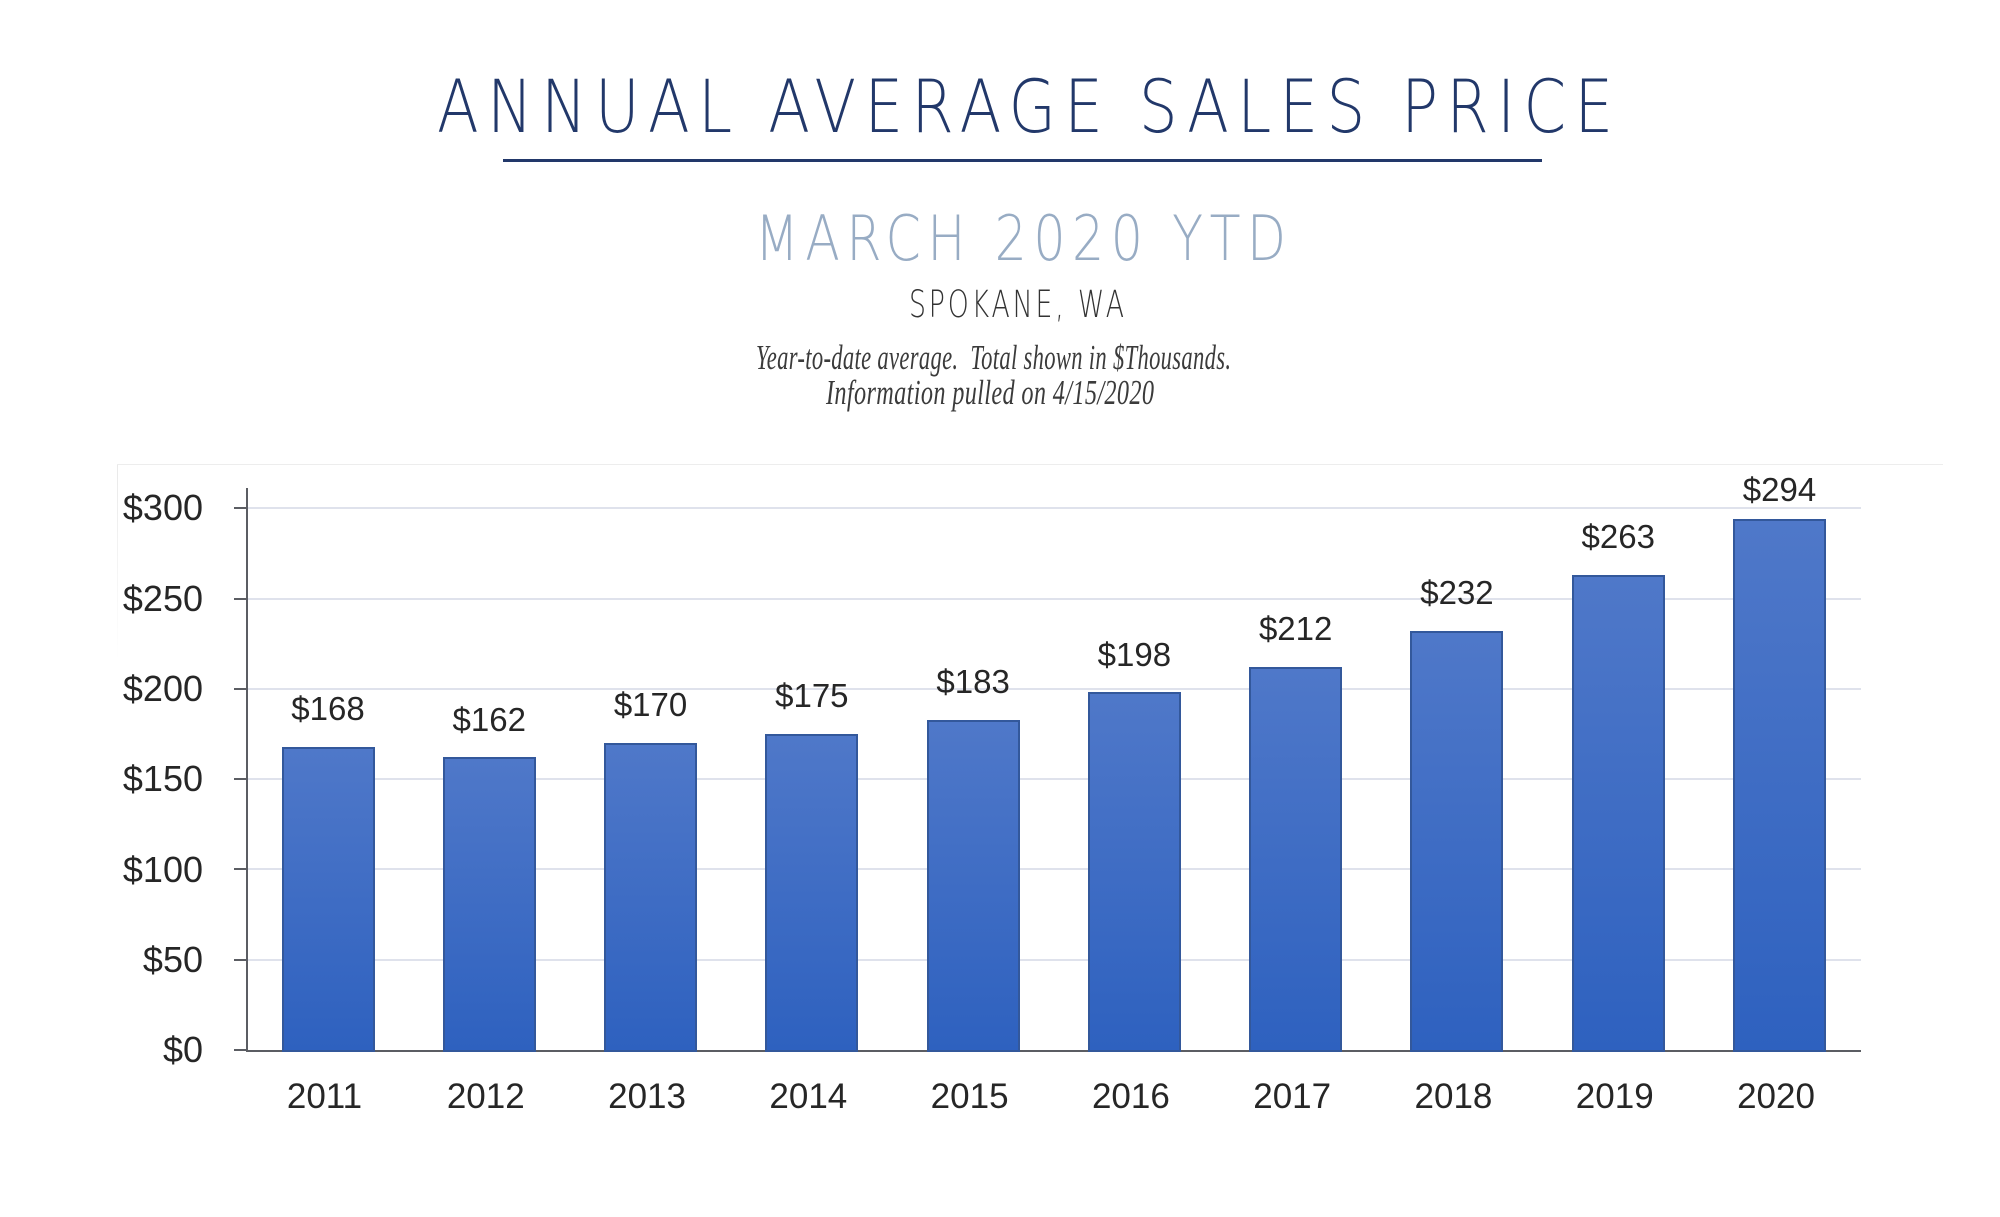 This screenshot has width=2000, height=1217. I want to click on y-axis-label-50: $50, so click(172, 959).